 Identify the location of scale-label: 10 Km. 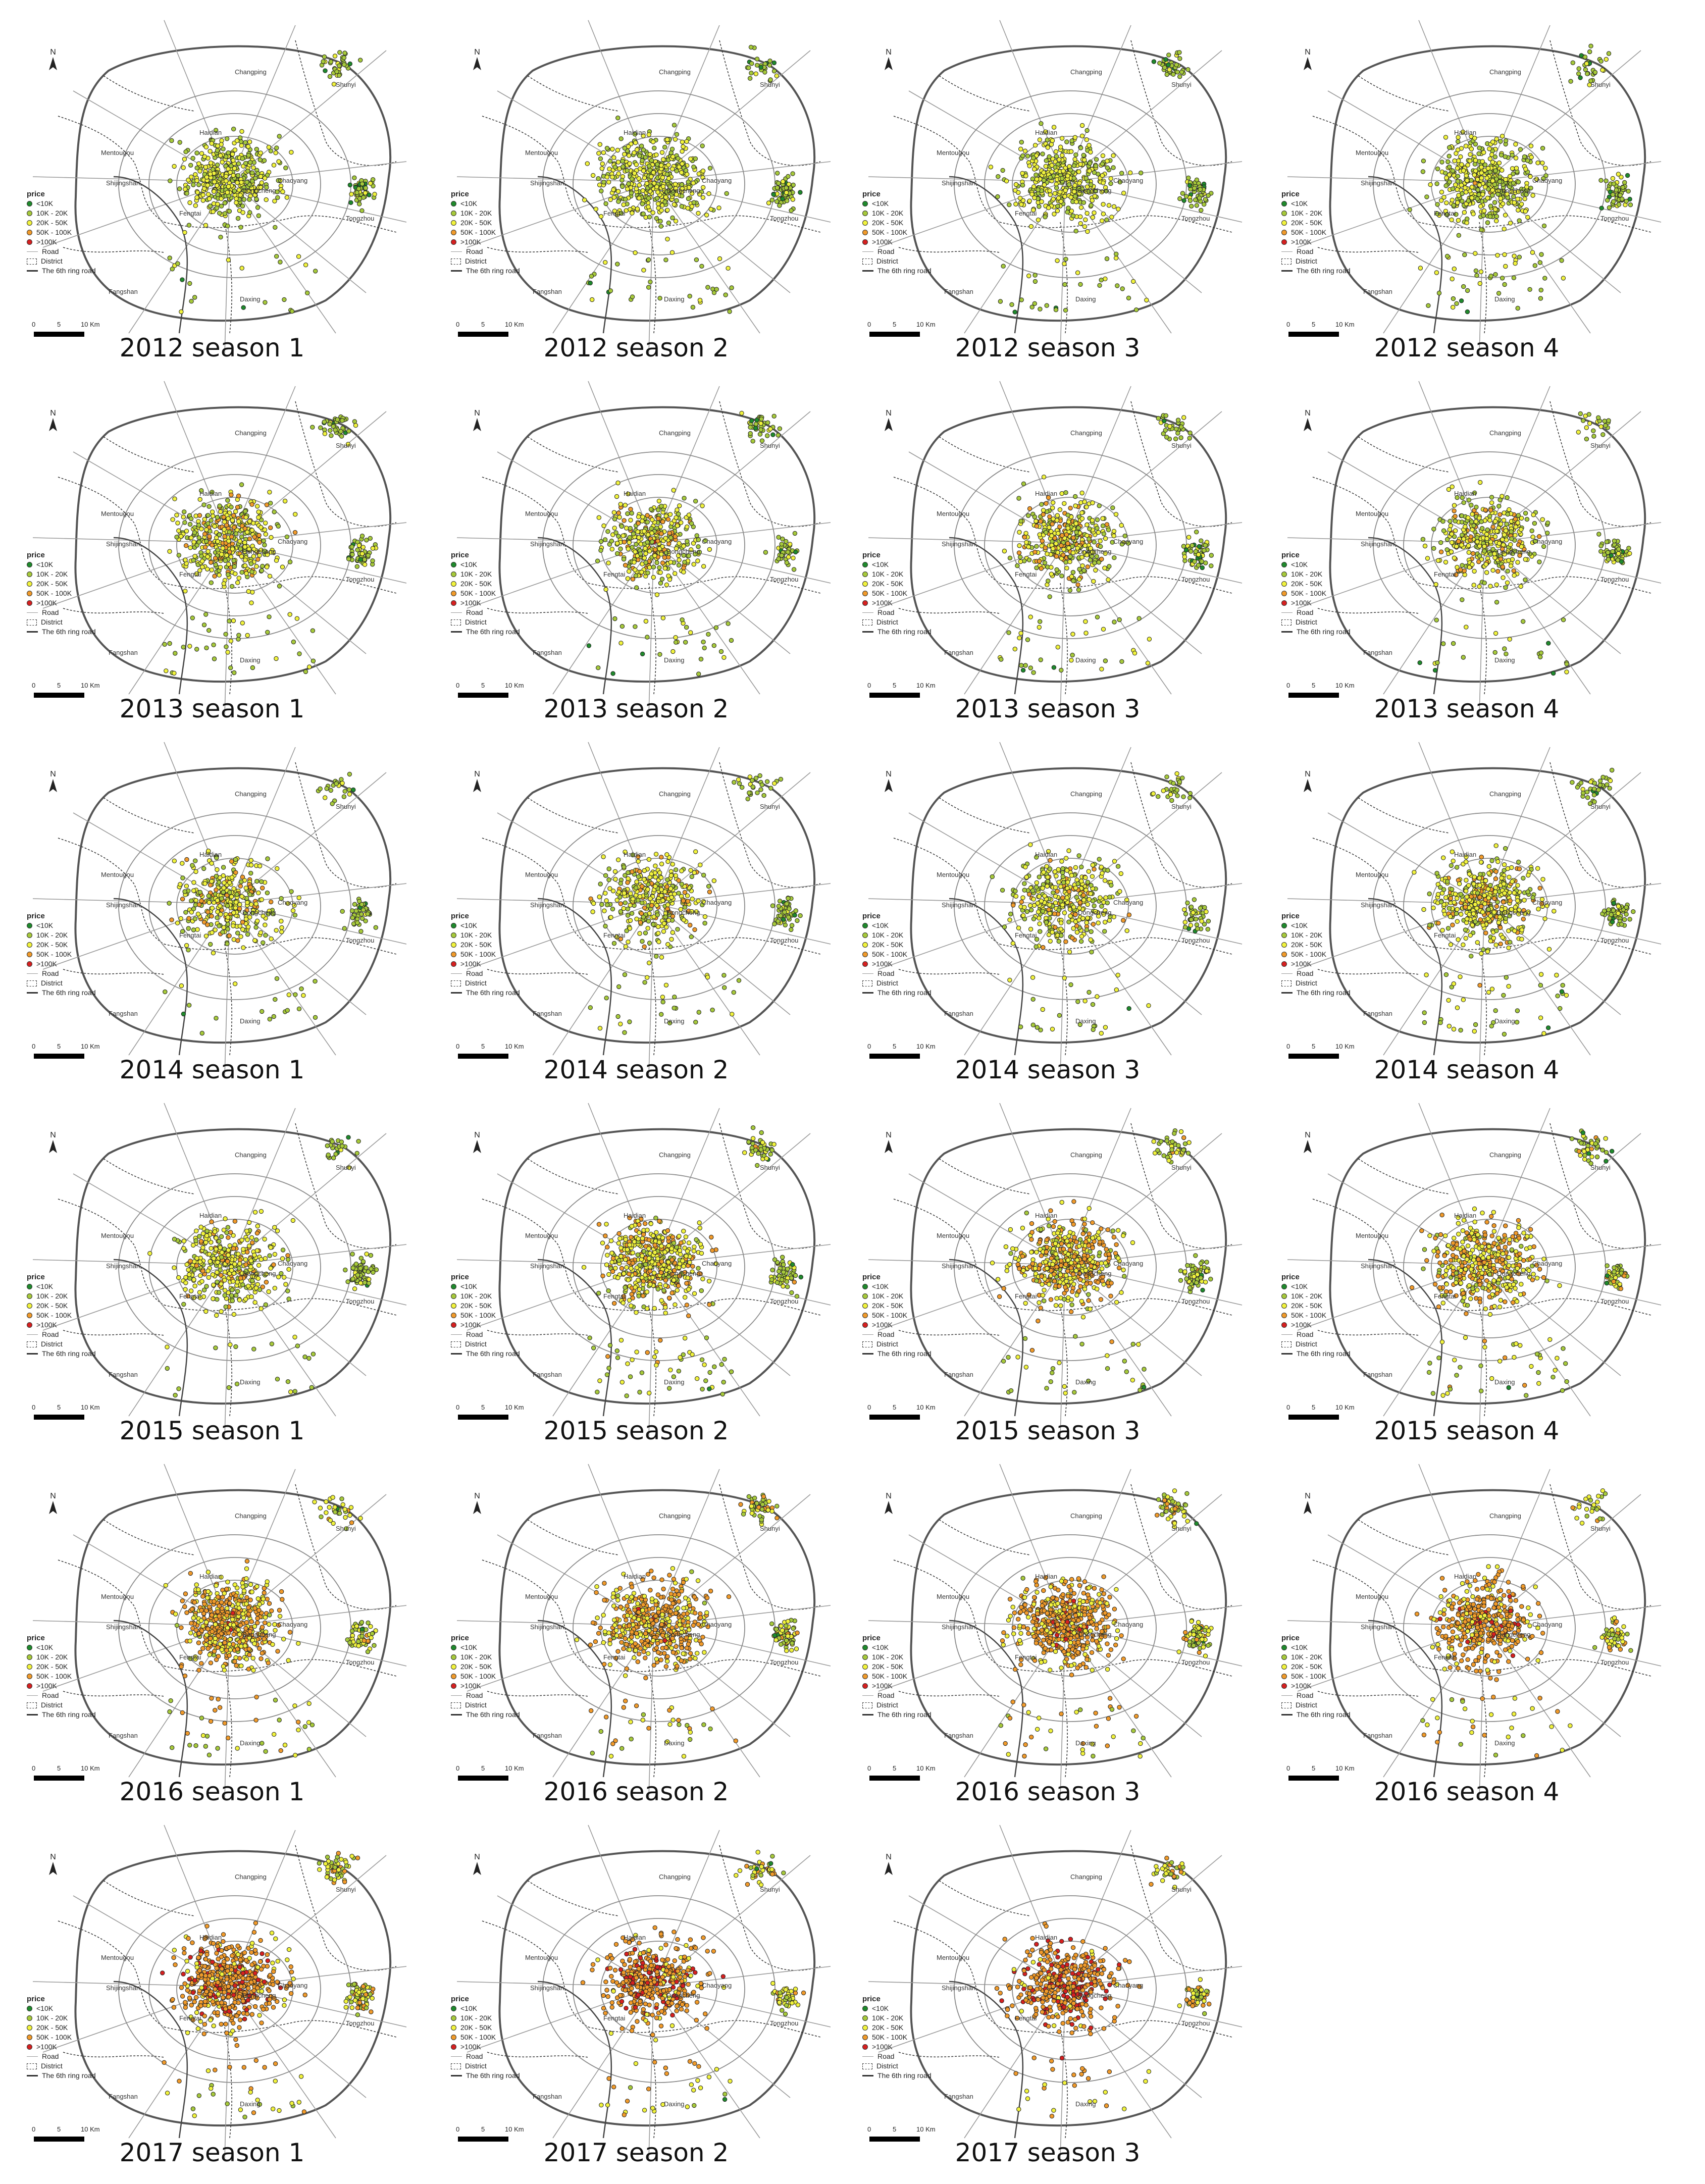
(1345, 686).